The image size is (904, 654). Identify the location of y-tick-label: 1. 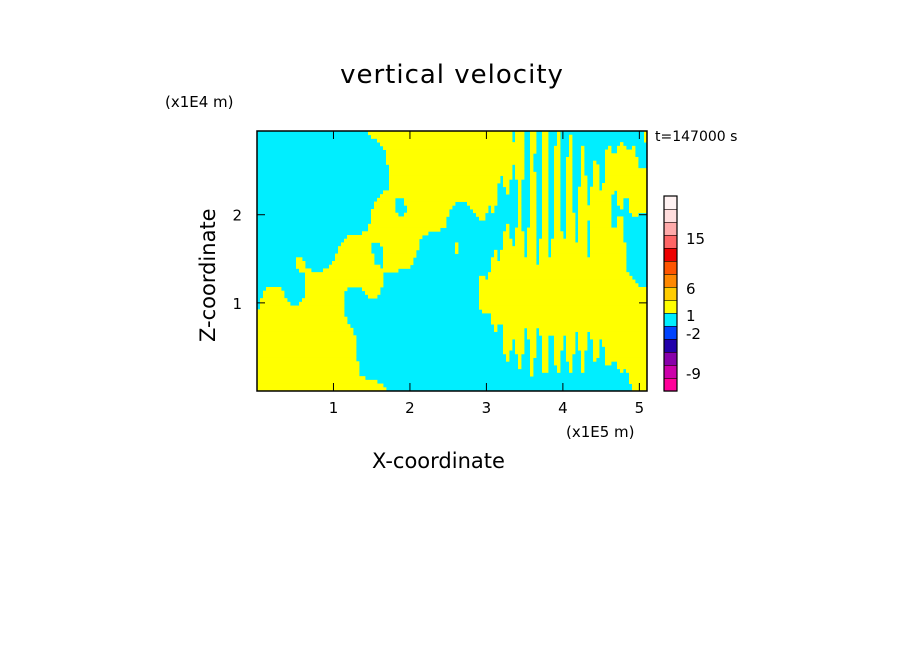
(237, 304).